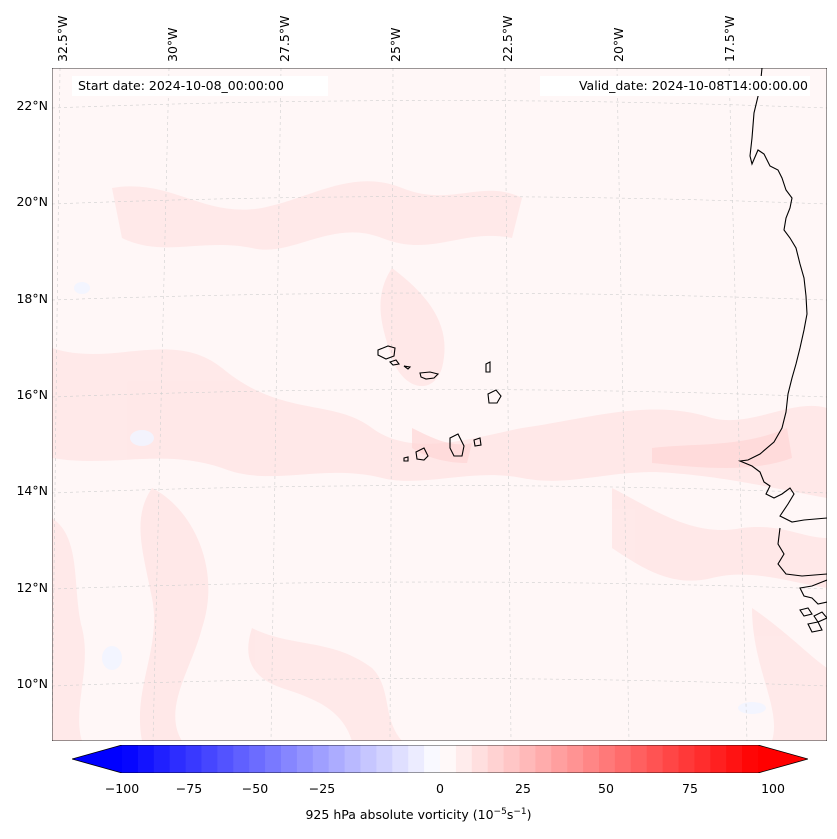  What do you see at coordinates (255, 788) in the screenshot?
I see `colorbar-tick-label: −50` at bounding box center [255, 788].